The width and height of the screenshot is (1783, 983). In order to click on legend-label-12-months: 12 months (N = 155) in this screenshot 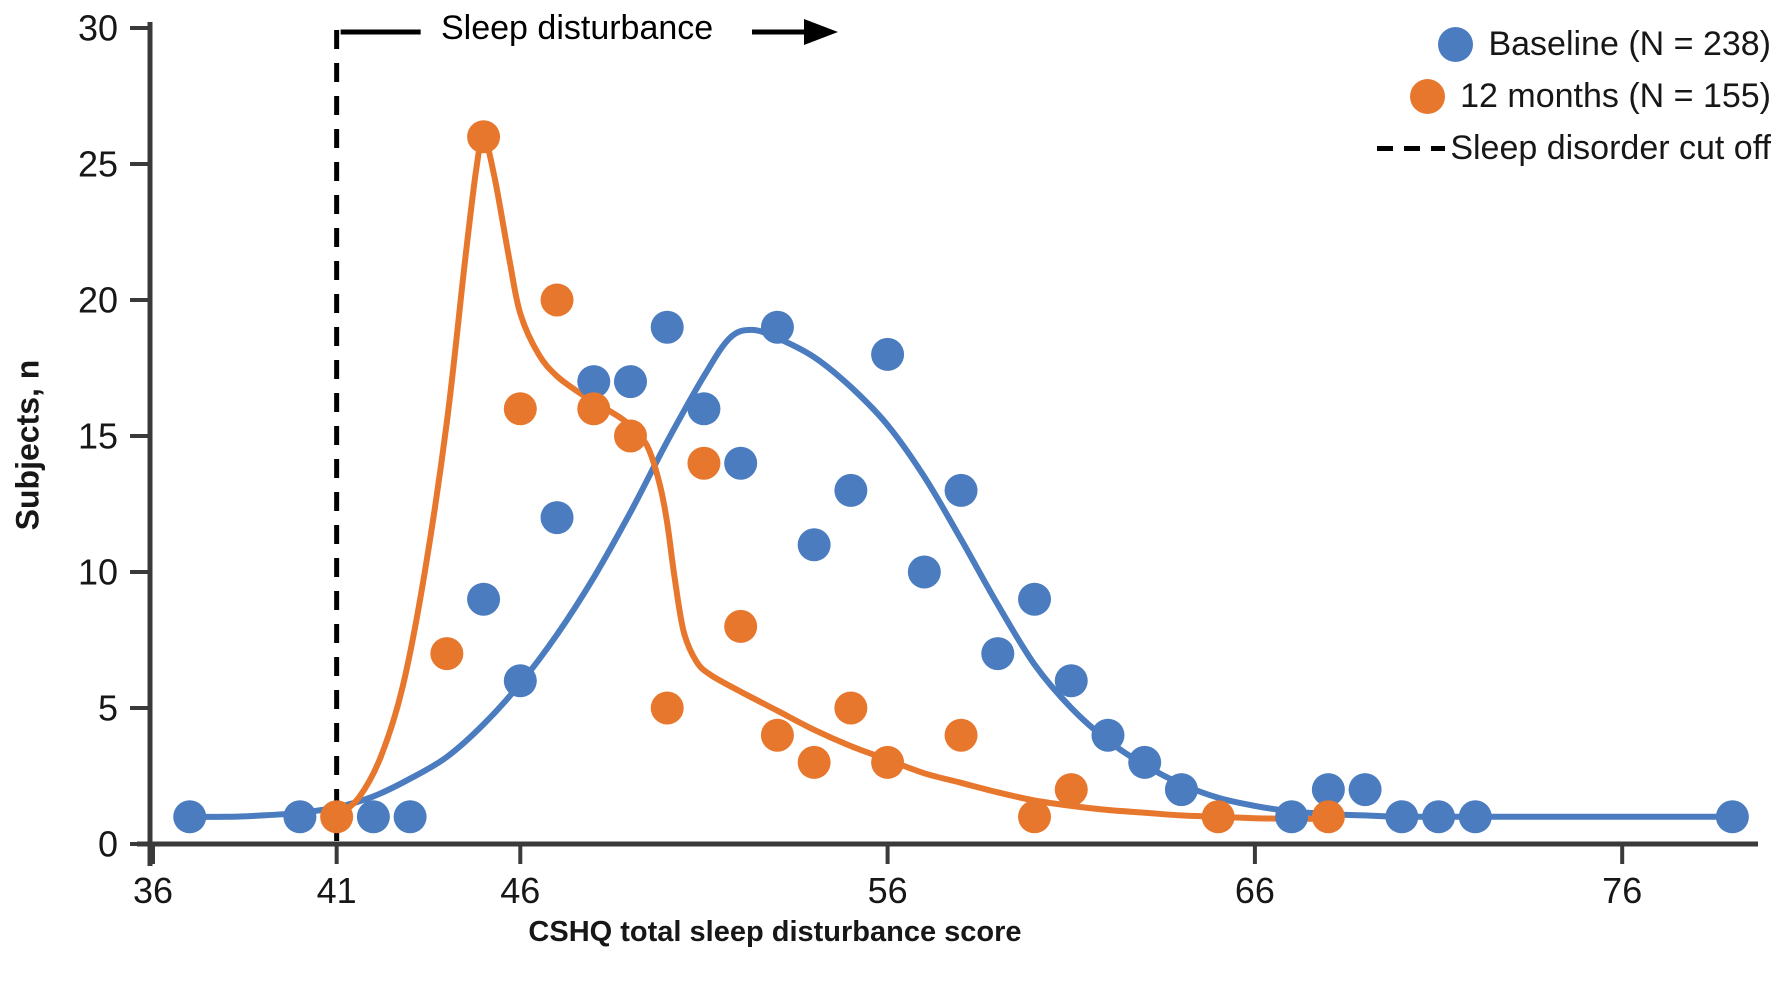, I will do `click(1615, 96)`.